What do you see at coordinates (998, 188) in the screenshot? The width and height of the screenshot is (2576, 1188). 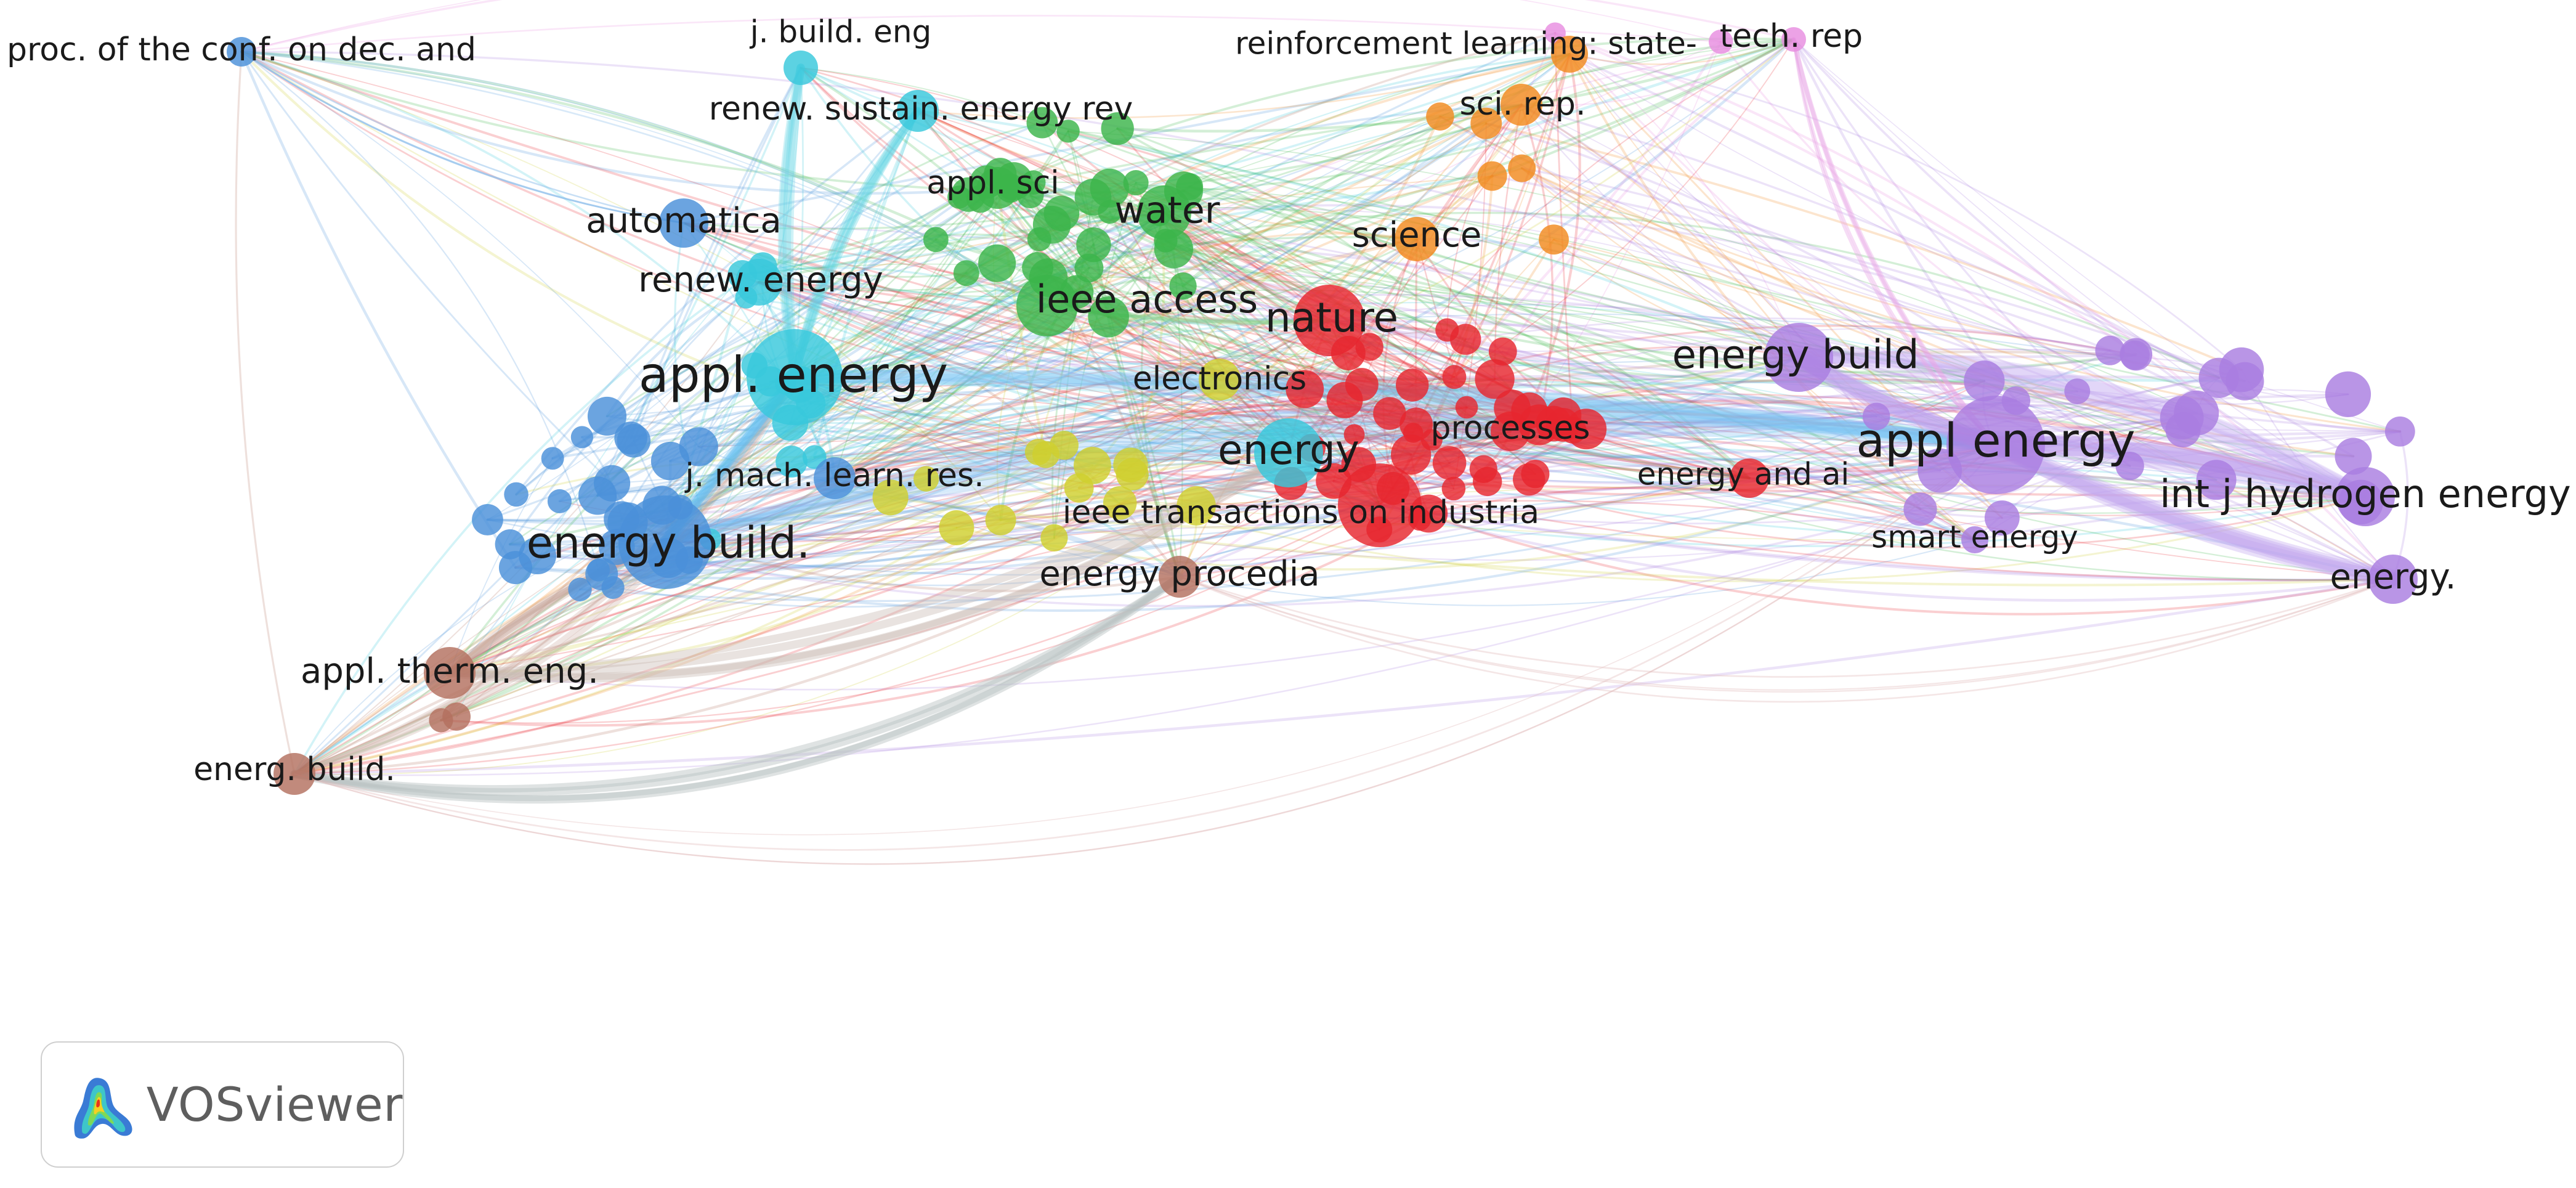 I see `node-appl-sci` at bounding box center [998, 188].